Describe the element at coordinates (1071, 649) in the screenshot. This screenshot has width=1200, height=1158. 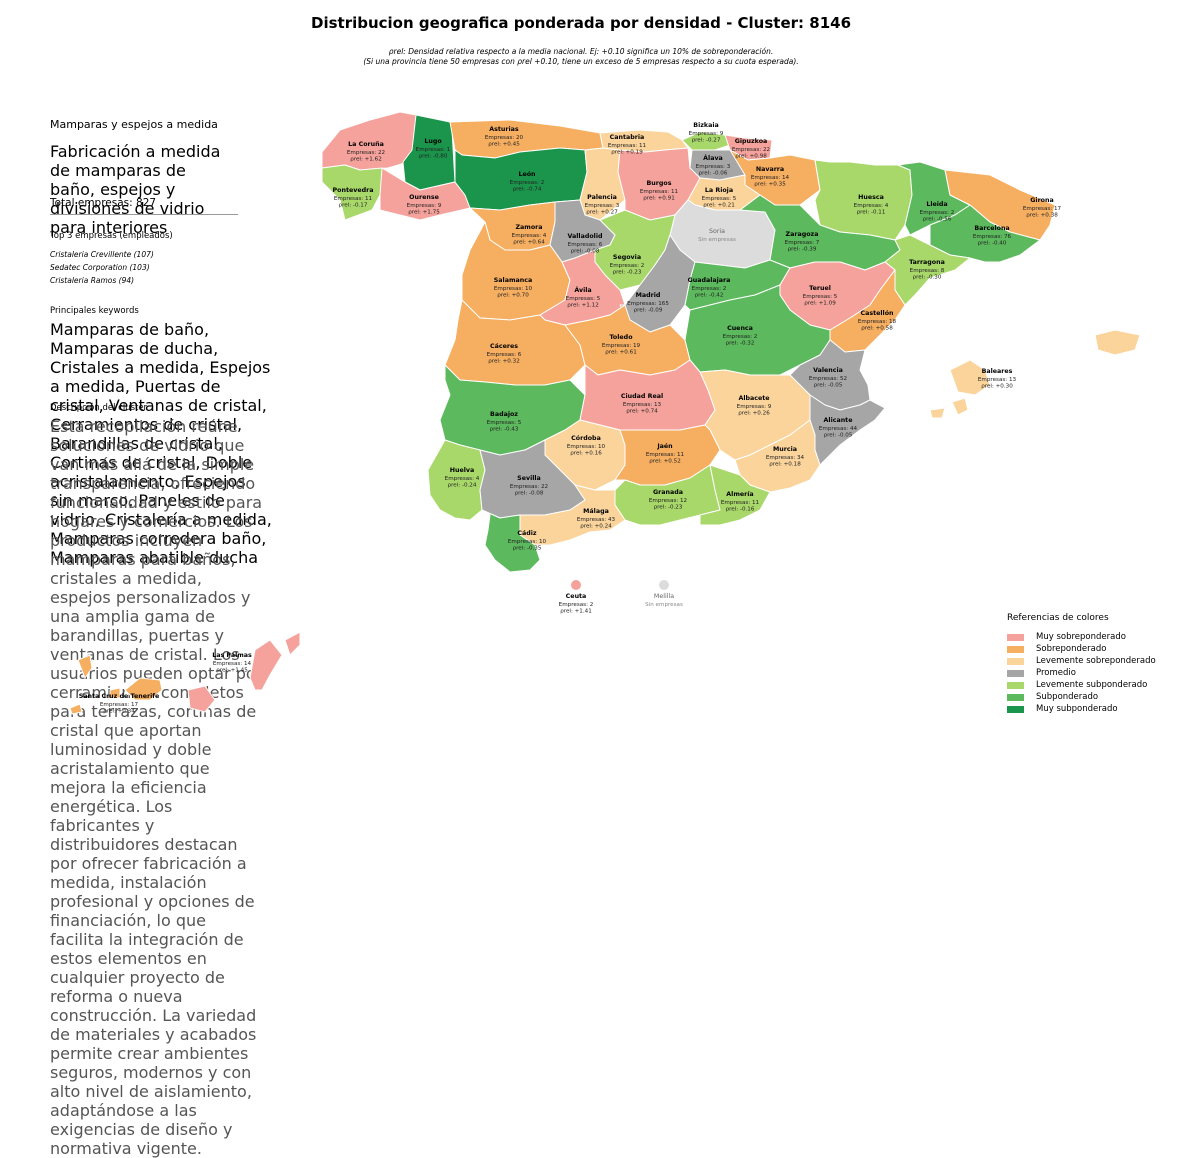
I see `legend-label: Sobreponderado` at that location.